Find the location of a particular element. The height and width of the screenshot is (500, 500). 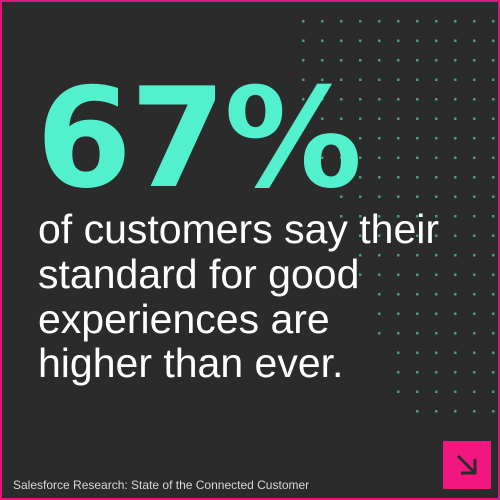

statement-line: standard for good is located at coordinates (199, 274).